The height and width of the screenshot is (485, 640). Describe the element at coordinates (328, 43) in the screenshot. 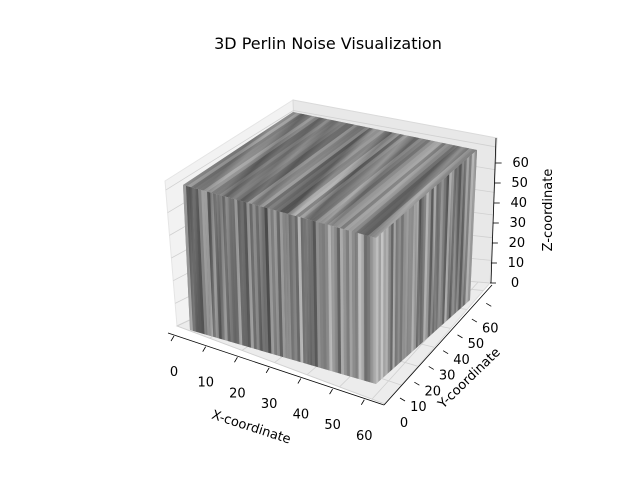

I see `chart-title: 3D Perlin Noise Visualization` at that location.